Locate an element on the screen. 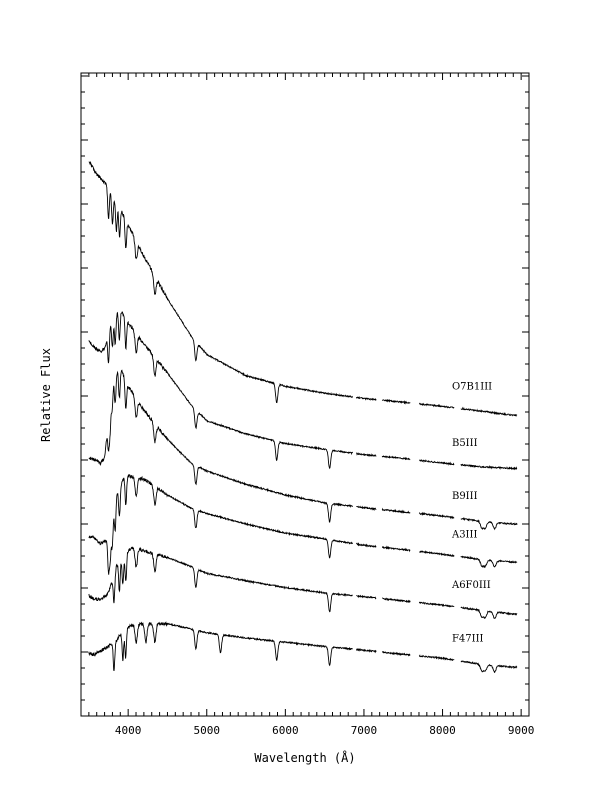 The width and height of the screenshot is (612, 792). spectrum-line-B9III is located at coordinates (303, 450).